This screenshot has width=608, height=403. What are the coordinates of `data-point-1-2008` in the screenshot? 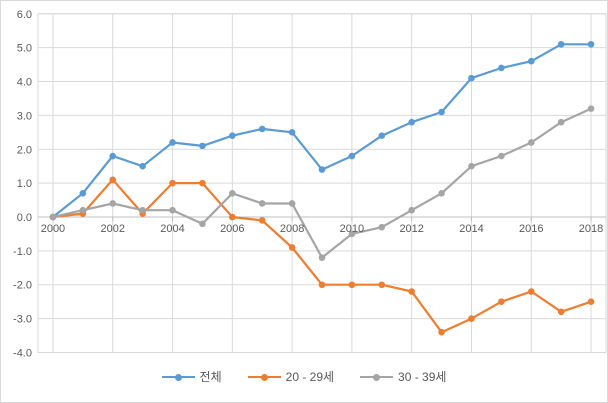 It's located at (292, 247).